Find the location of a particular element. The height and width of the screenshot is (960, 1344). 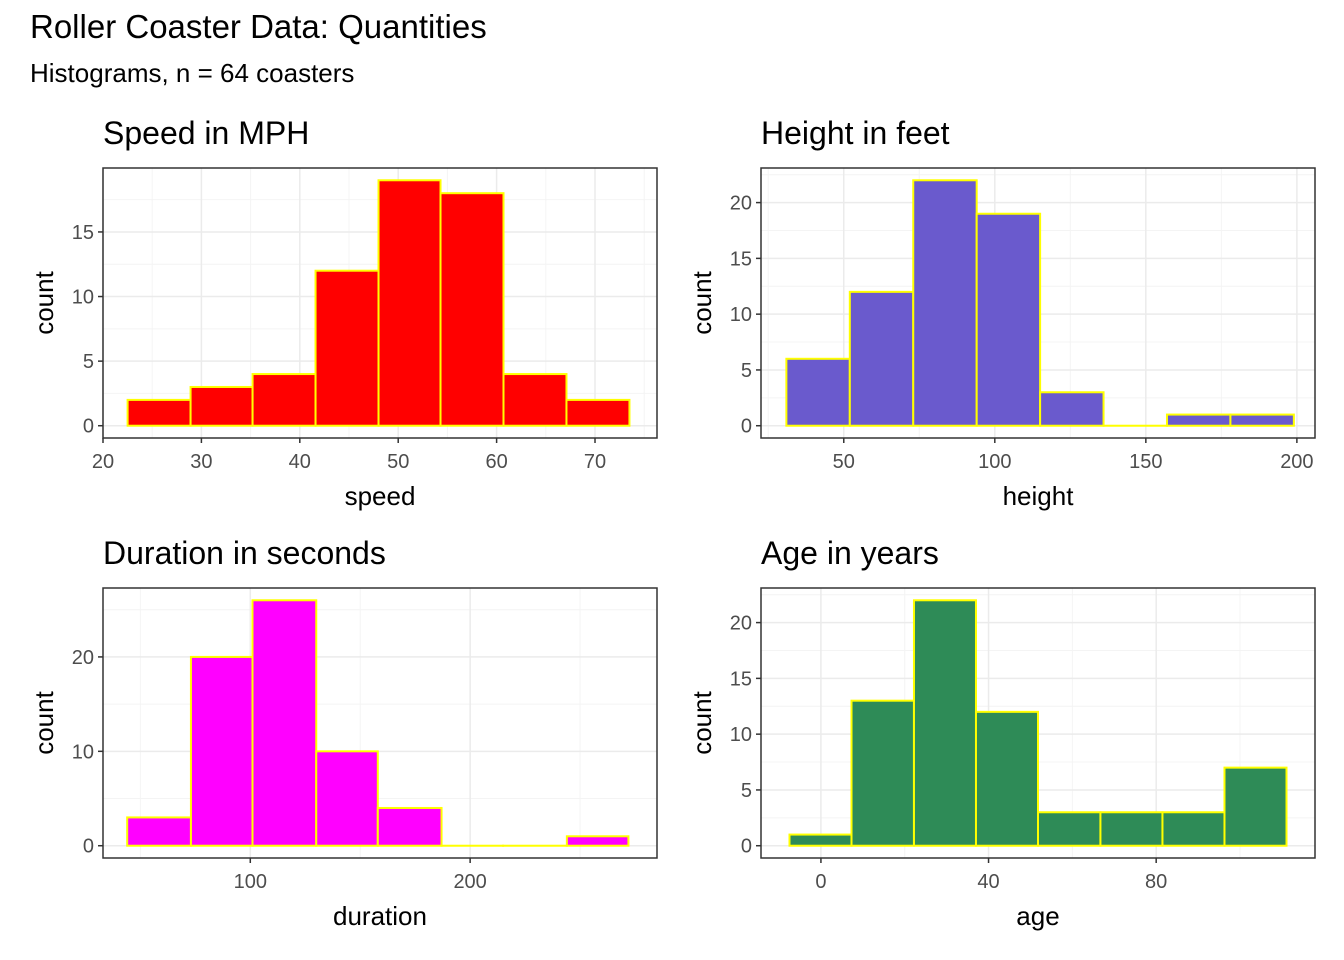

figure-subtitle: Histograms, n = 64 coasters is located at coordinates (192, 73).